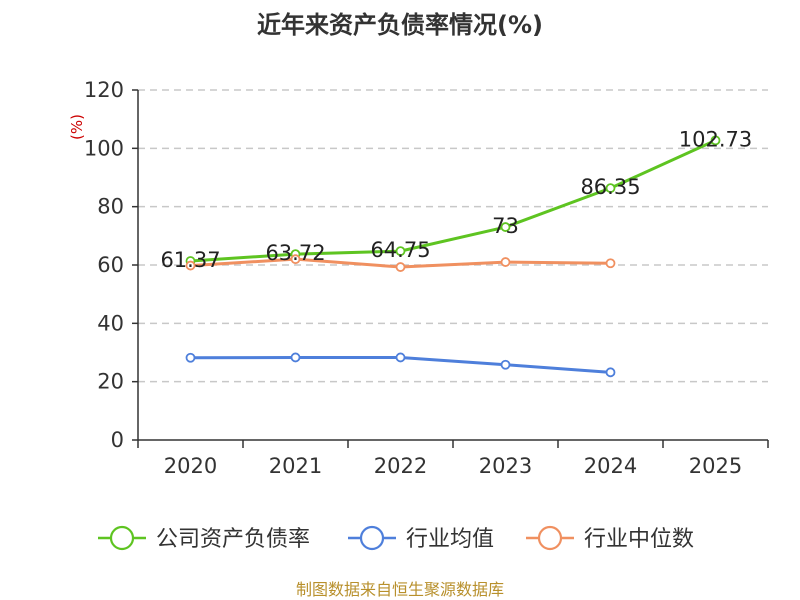 The image size is (800, 600). Describe the element at coordinates (233, 539) in the screenshot. I see `legend-label-0: 公司资产负债率` at that location.